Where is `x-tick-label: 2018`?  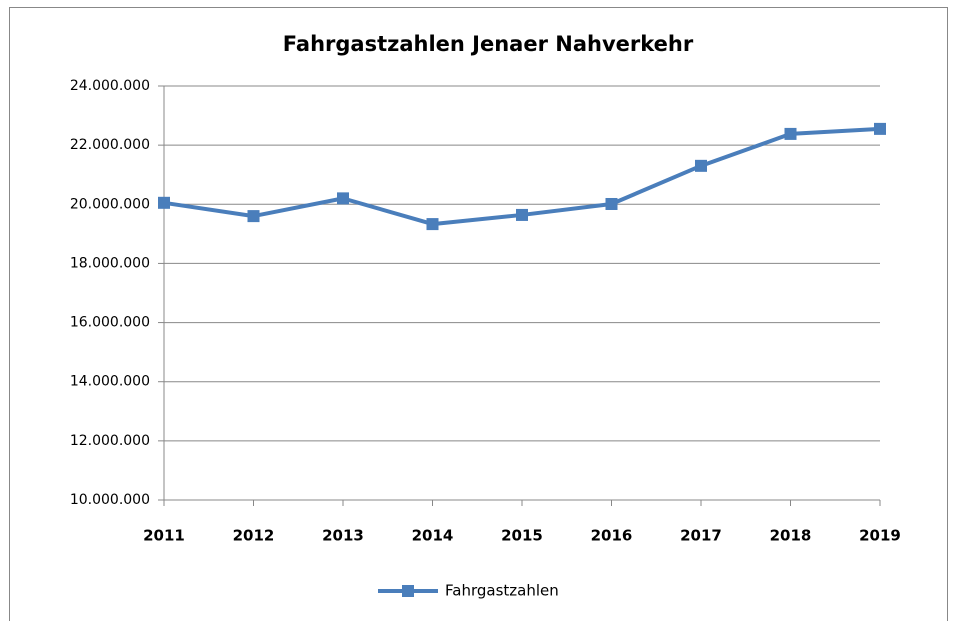 x-tick-label: 2018 is located at coordinates (791, 536).